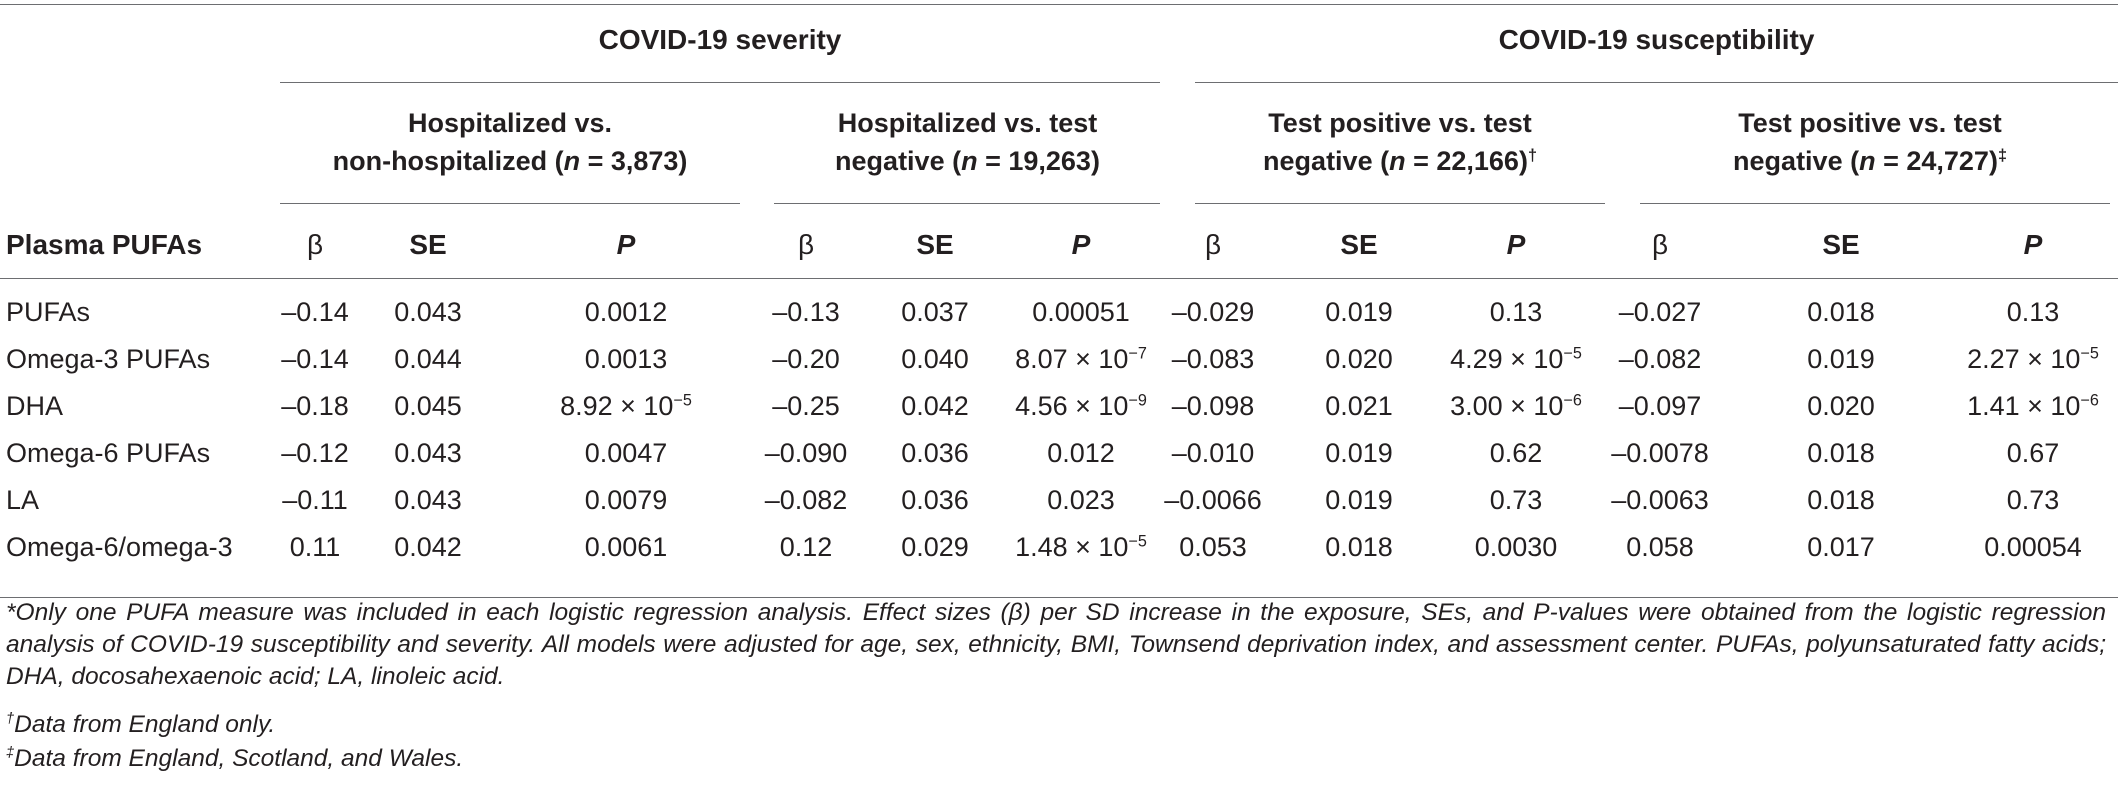  I want to click on p-value: 1.41 × 10⁻⁶, so click(2033, 406).